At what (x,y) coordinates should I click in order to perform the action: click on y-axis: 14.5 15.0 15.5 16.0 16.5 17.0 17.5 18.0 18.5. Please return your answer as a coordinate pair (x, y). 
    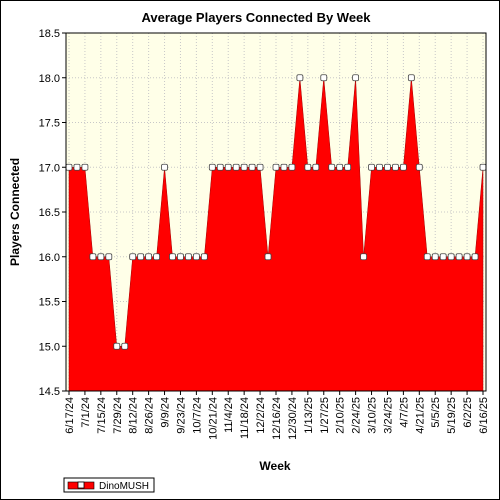
    Looking at the image, I should click on (52, 213).